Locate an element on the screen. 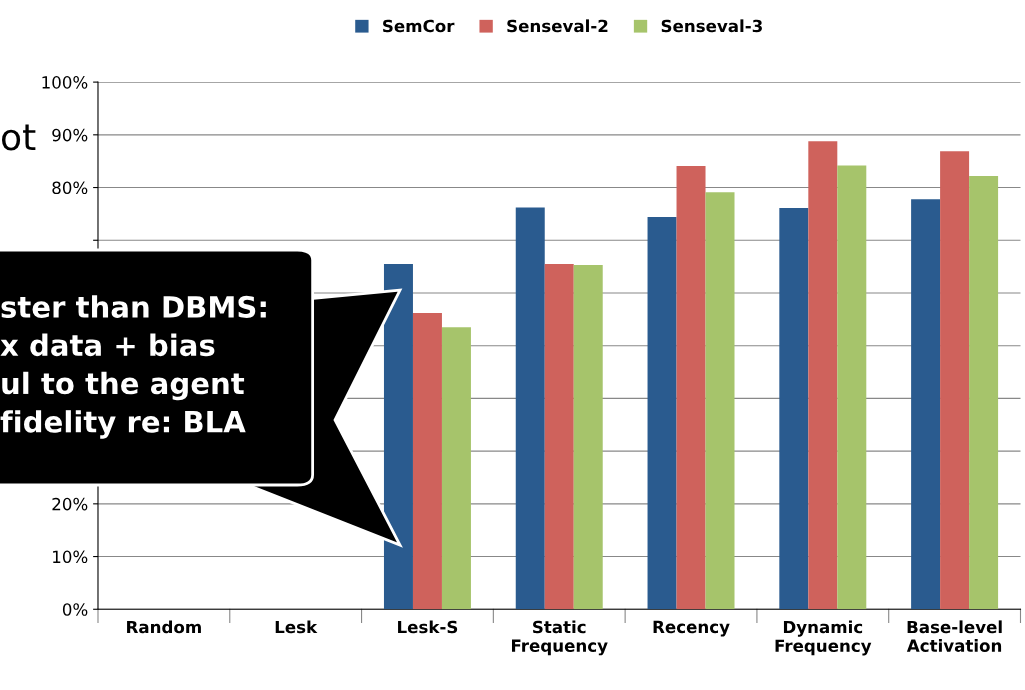 The width and height of the screenshot is (1025, 690). legend-label: SemCor is located at coordinates (419, 26).